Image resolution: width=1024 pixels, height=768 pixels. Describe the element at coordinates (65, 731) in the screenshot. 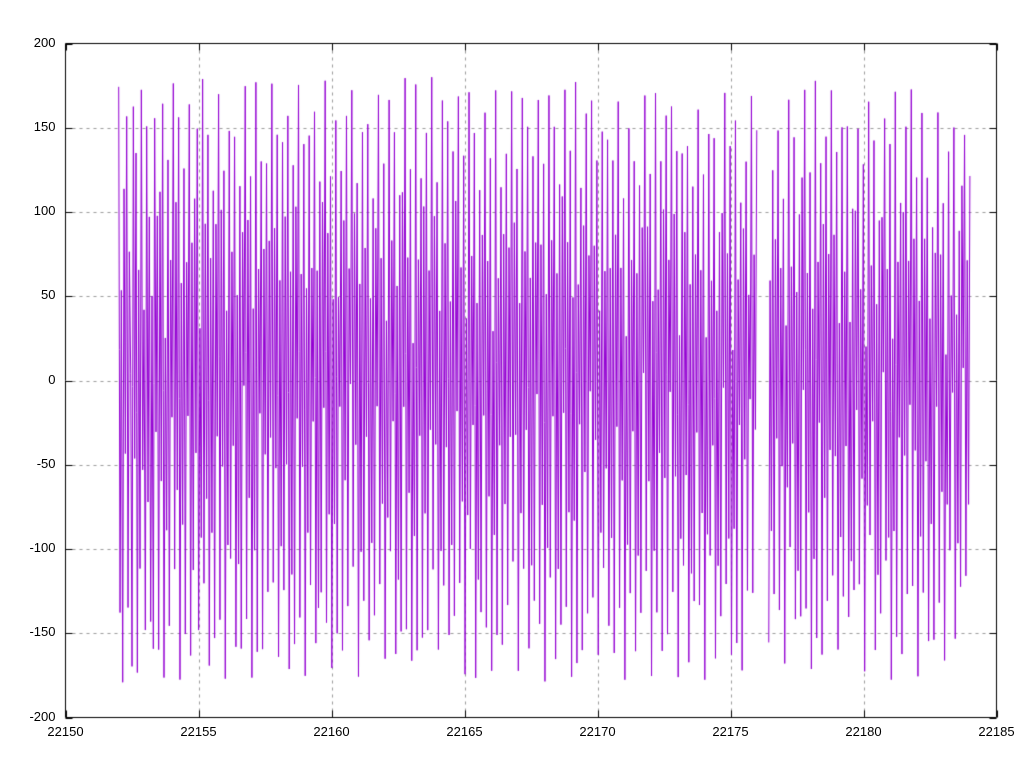

I see `x-axis-tick-label: 22150` at that location.